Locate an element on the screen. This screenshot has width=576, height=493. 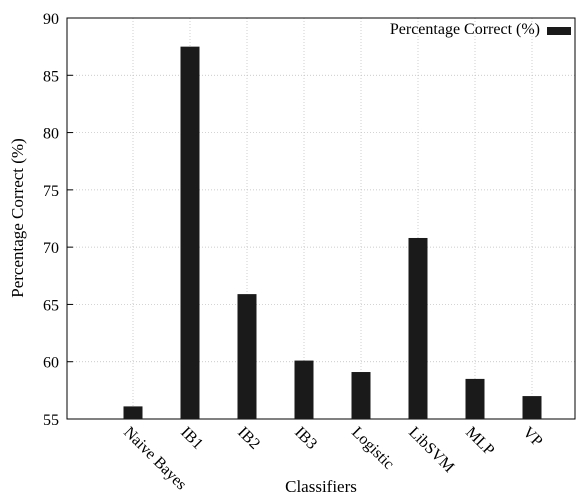
y-tick-label: 75 is located at coordinates (51, 191).